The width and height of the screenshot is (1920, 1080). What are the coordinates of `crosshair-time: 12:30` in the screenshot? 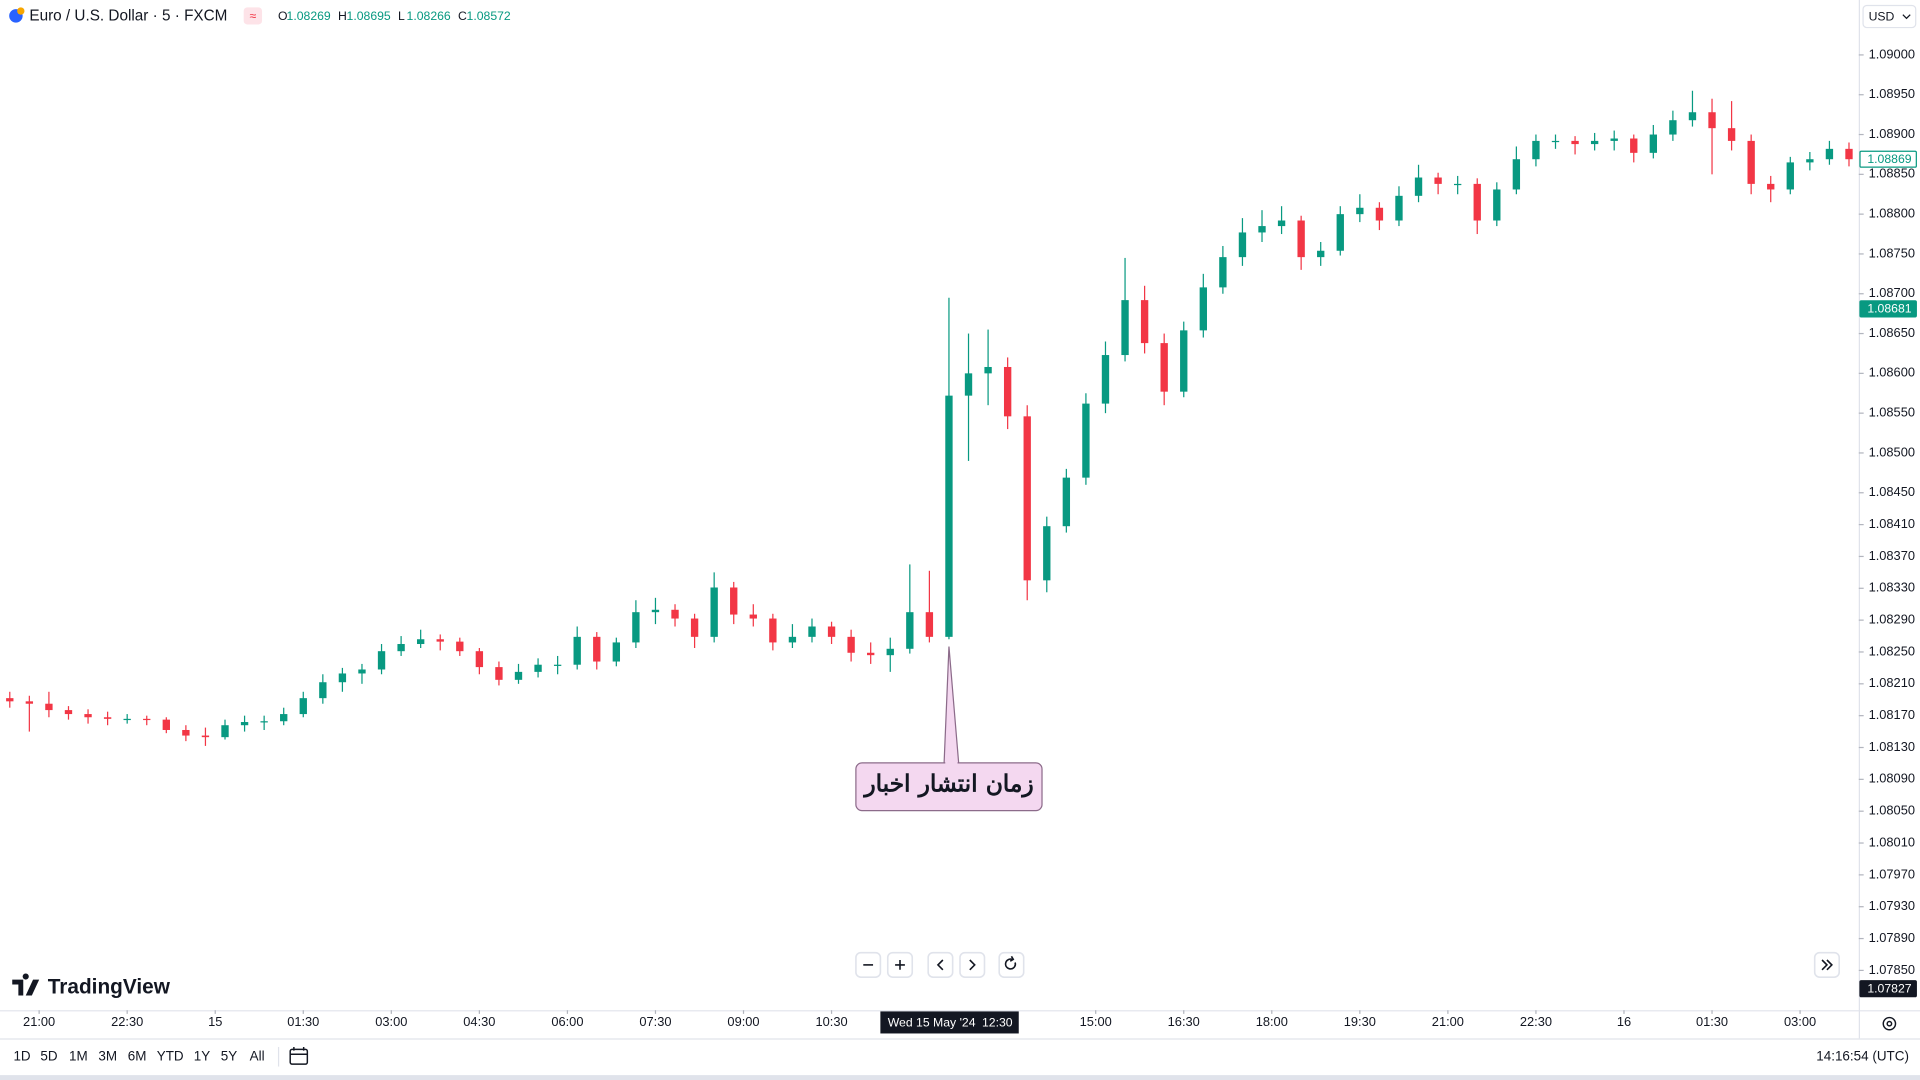 It's located at (997, 1022).